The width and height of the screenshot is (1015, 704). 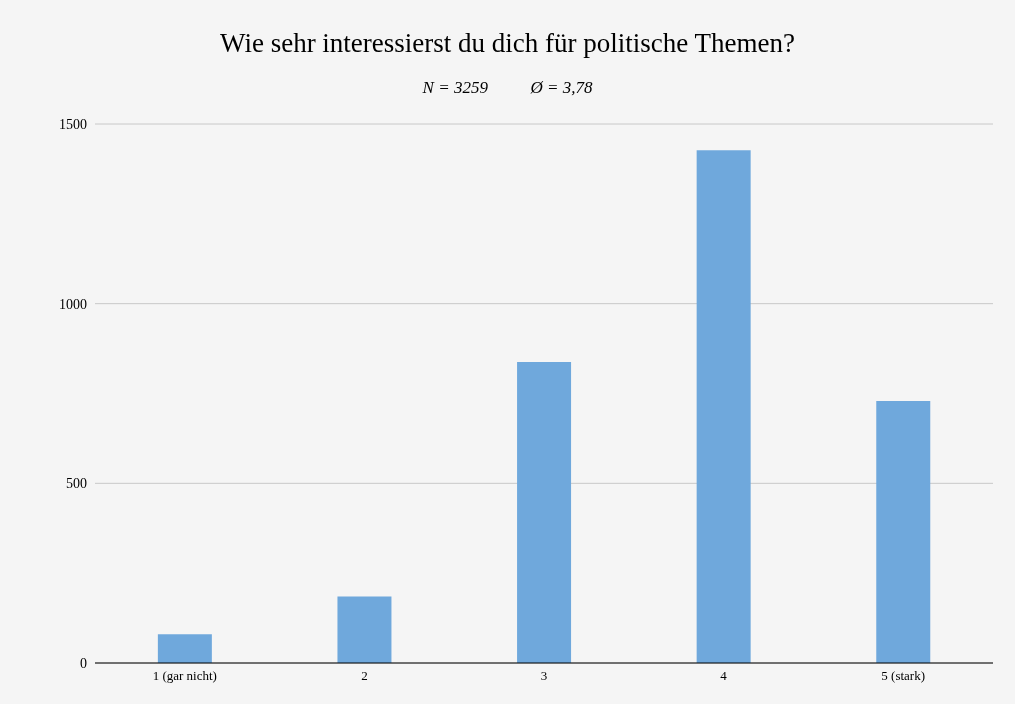 What do you see at coordinates (544, 676) in the screenshot?
I see `x-tick-label: 3` at bounding box center [544, 676].